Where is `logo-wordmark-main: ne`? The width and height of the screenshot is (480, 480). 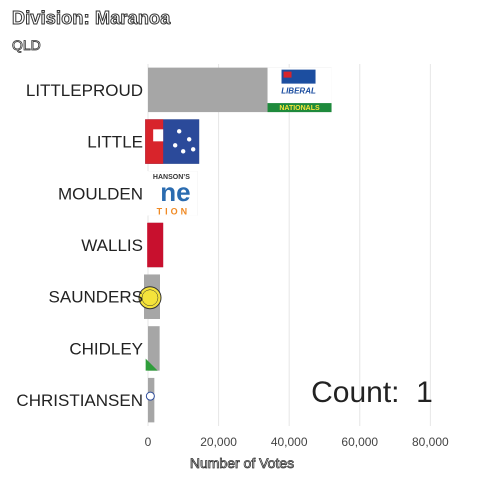 logo-wordmark-main: ne is located at coordinates (175, 192).